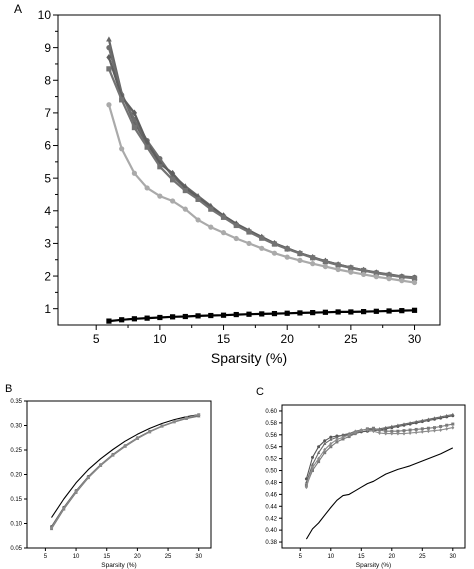 The height and width of the screenshot is (569, 474). Describe the element at coordinates (271, 448) in the screenshot. I see `y-tick-label: 0.54` at that location.